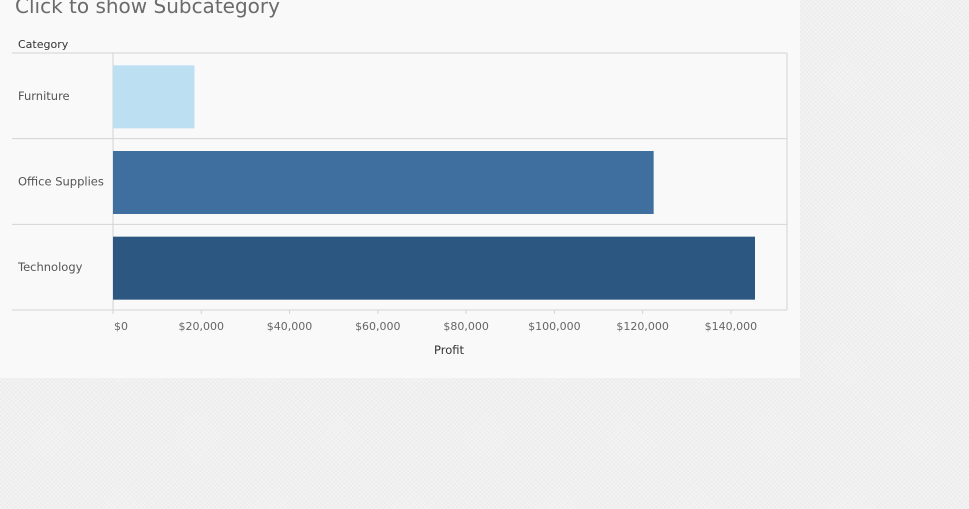 This screenshot has width=969, height=509. I want to click on category-label: Furniture, so click(44, 96).